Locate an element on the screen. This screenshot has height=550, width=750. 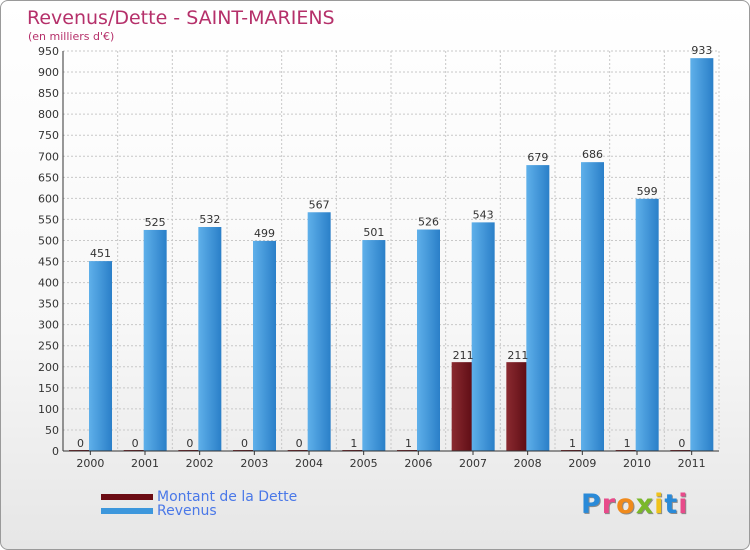
y-tick-label: 350 is located at coordinates (48, 304).